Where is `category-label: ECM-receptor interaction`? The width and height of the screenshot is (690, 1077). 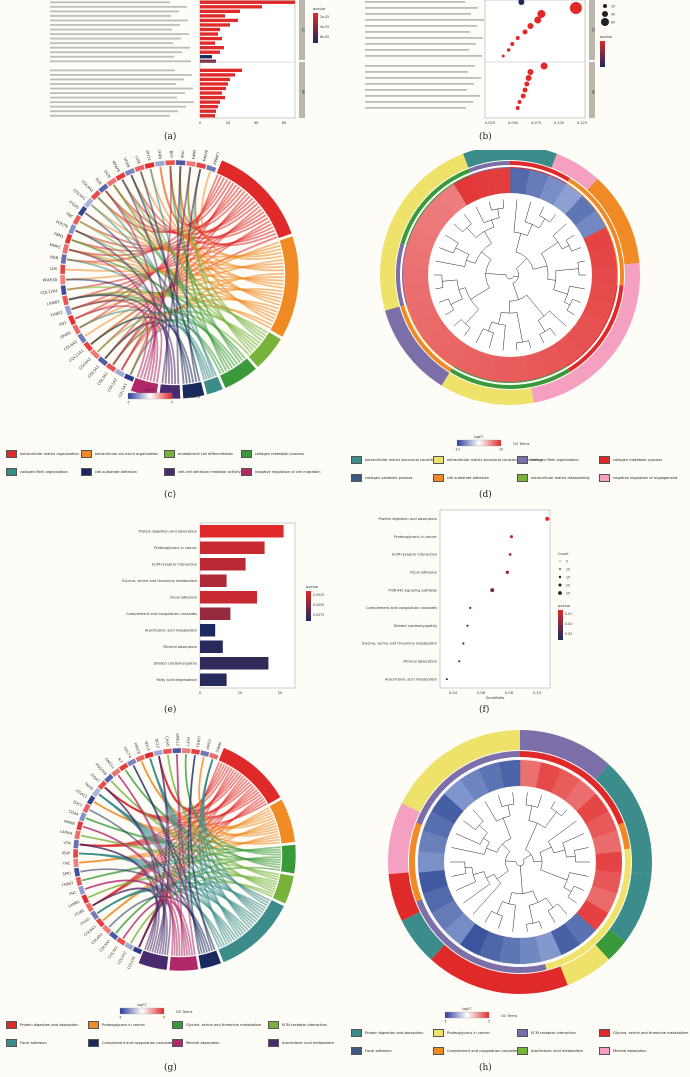
category-label: ECM-receptor interaction is located at coordinates (414, 555).